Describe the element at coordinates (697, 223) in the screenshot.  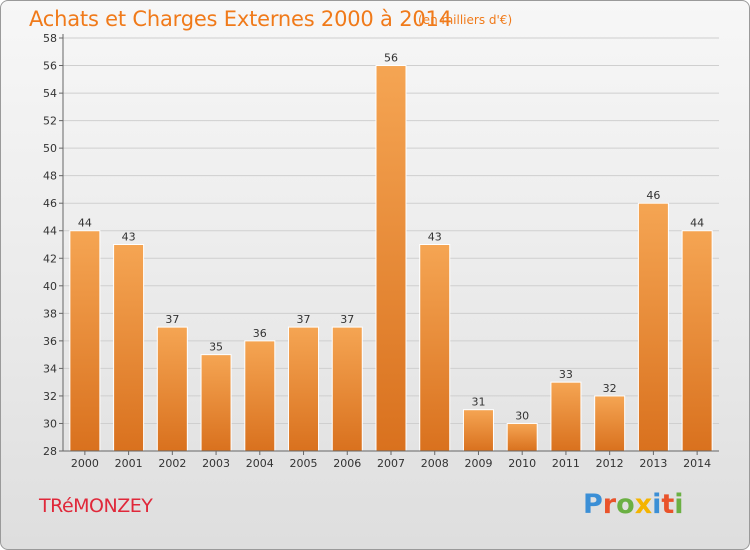
I see `data-label-2014: 44` at that location.